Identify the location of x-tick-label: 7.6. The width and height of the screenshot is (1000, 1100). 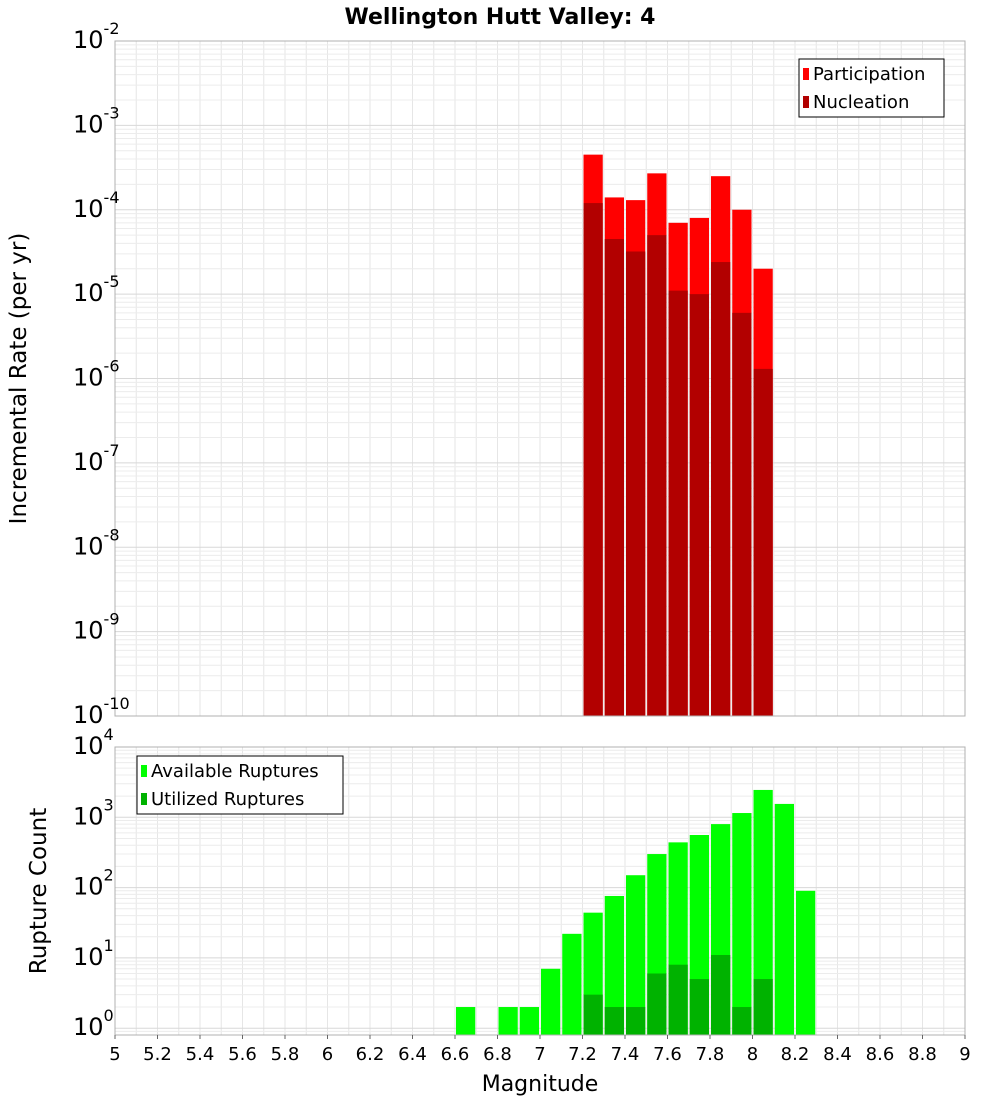
(667, 1054).